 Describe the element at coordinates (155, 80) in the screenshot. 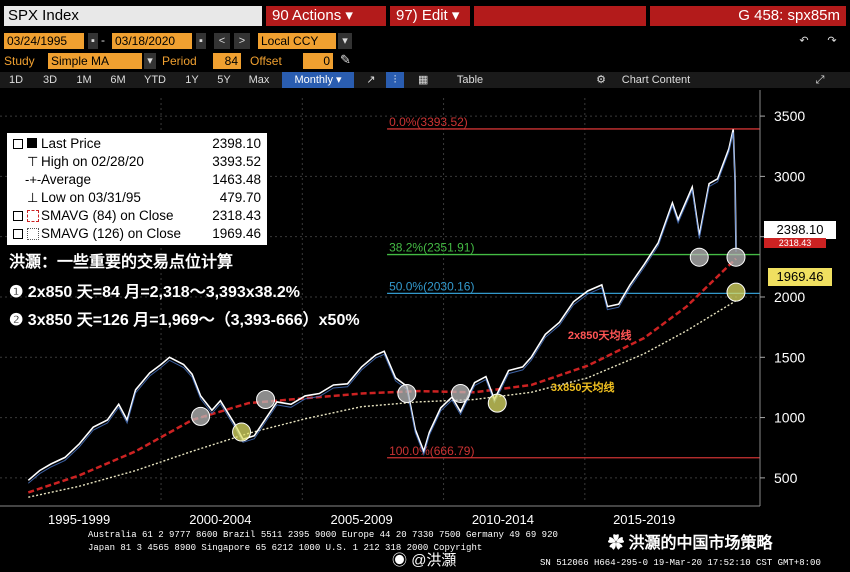

I see `tab-ytd: YTD` at that location.